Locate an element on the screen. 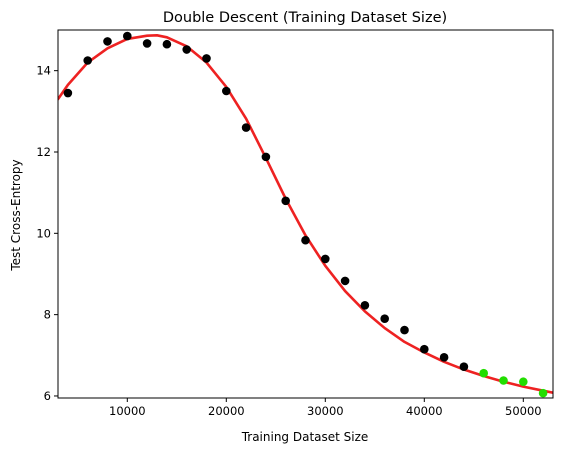 This screenshot has width=563, height=453. x-tick-label-20000: 20000 is located at coordinates (226, 411).